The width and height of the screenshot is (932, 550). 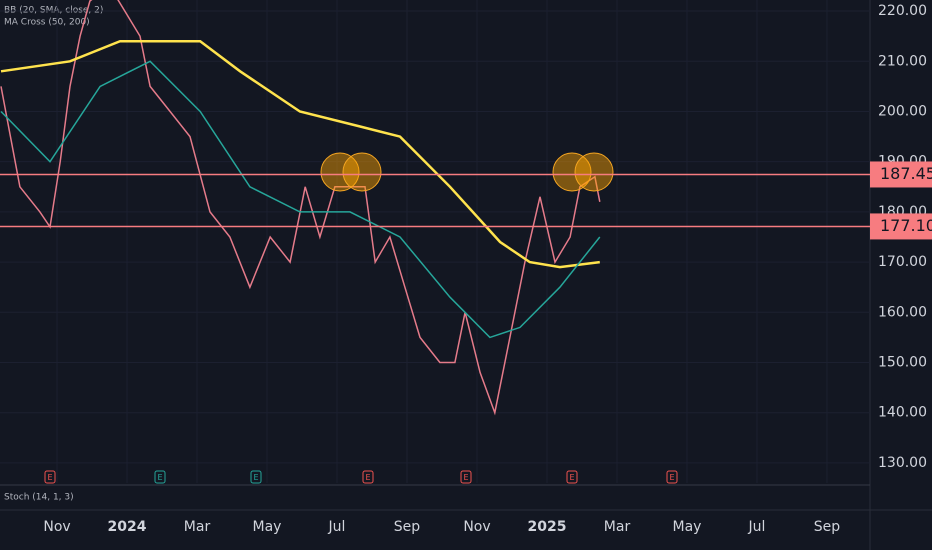 What do you see at coordinates (127, 527) in the screenshot?
I see `x-tick-label: 2024` at bounding box center [127, 527].